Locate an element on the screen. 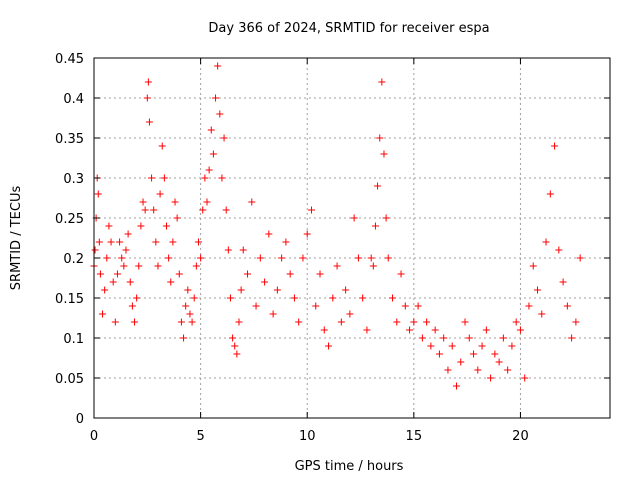 The width and height of the screenshot is (640, 480). x-tick-label: 20 is located at coordinates (520, 436).